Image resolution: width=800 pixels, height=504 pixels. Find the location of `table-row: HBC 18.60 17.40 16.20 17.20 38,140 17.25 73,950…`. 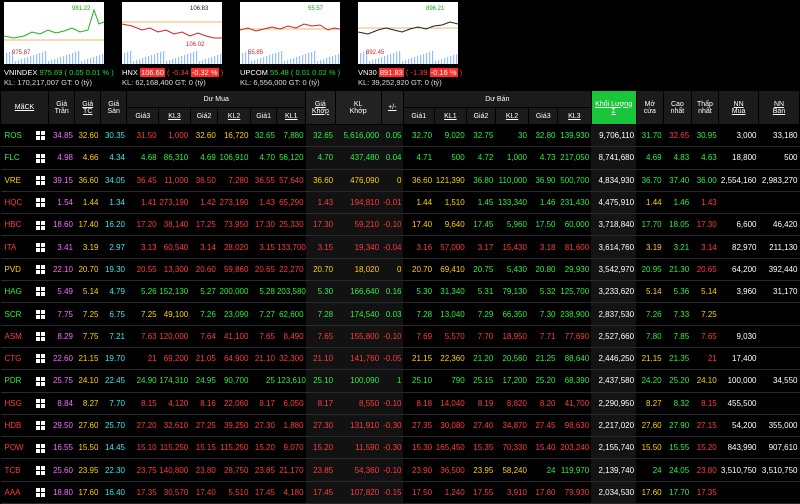

table-row: HBC 18.60 17.40 16.20 17.20 38,140 17.25 73,950… is located at coordinates (400, 225).